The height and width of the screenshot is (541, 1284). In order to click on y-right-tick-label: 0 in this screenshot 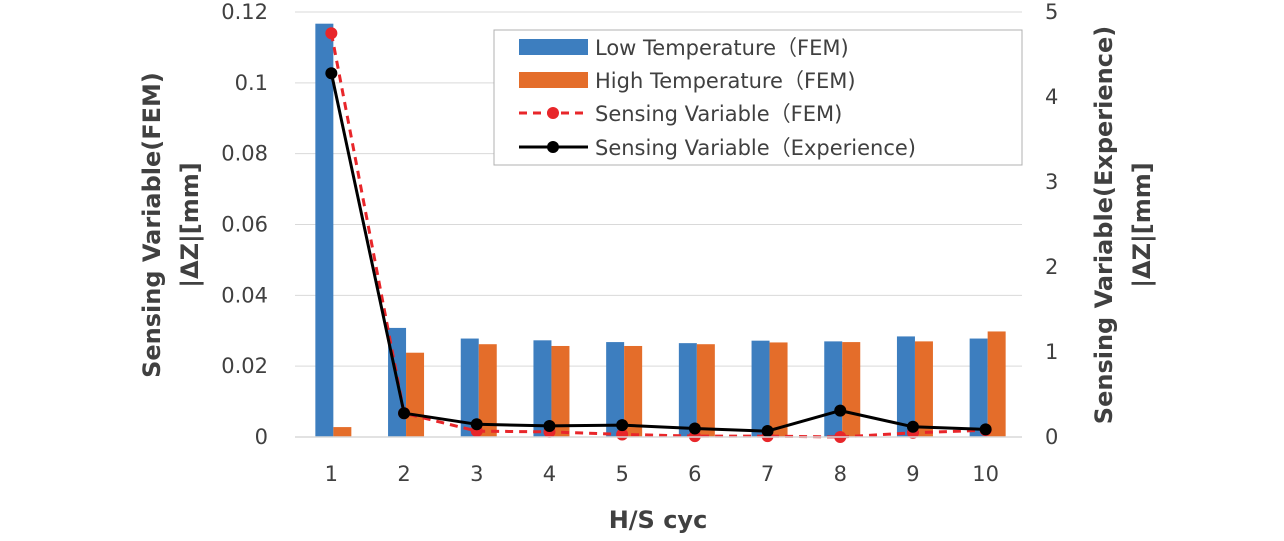, I will do `click(1051, 437)`.